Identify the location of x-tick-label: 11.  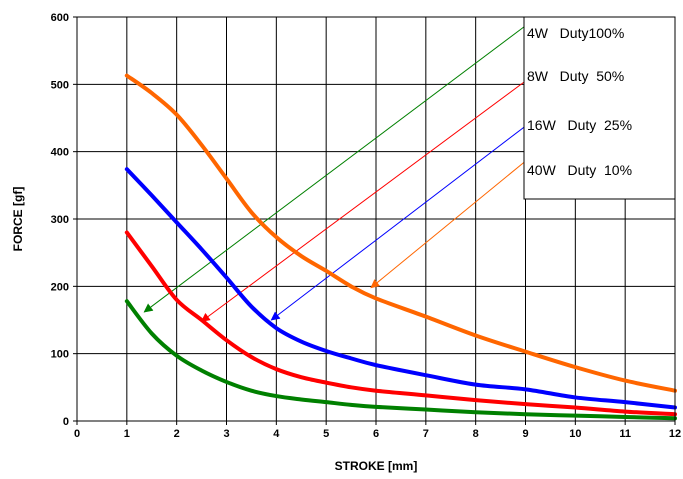
(625, 434).